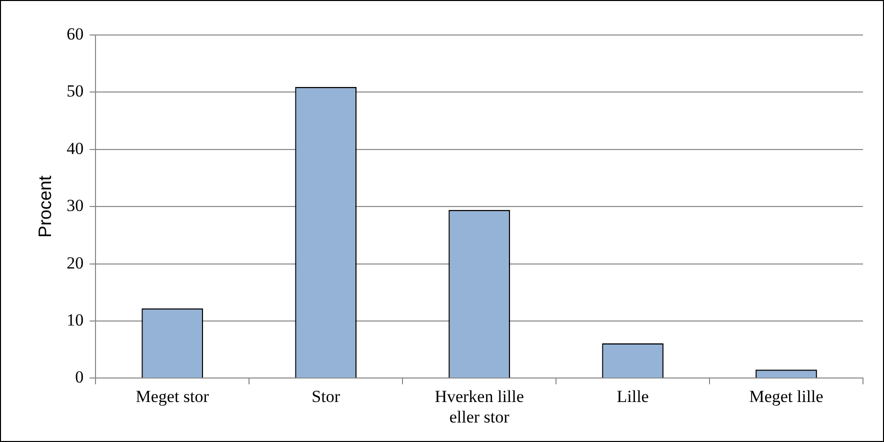 The image size is (884, 442). Describe the element at coordinates (79, 377) in the screenshot. I see `y-tick-label: 0` at that location.